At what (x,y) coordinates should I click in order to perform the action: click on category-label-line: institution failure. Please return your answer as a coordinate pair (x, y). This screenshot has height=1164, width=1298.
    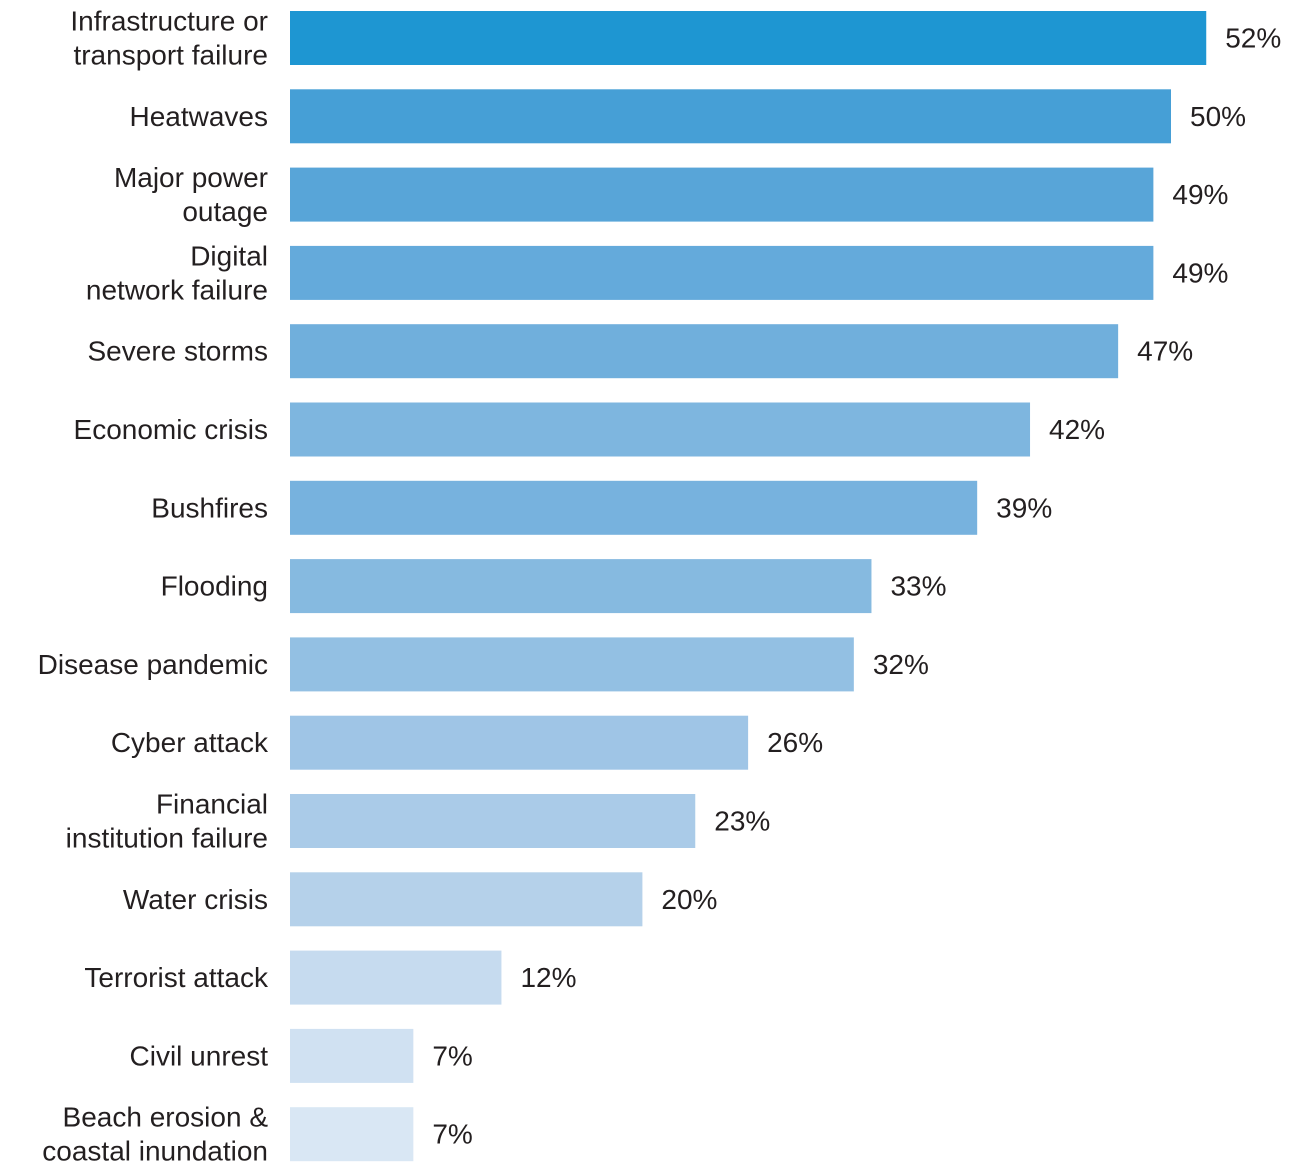
    Looking at the image, I should click on (167, 838).